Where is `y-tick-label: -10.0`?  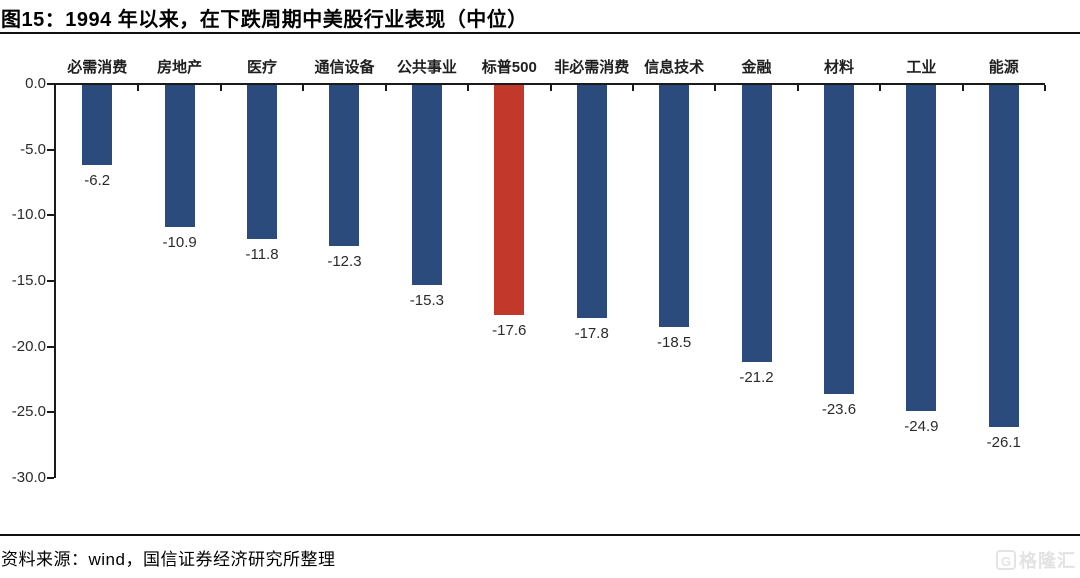 y-tick-label: -10.0 is located at coordinates (28, 215).